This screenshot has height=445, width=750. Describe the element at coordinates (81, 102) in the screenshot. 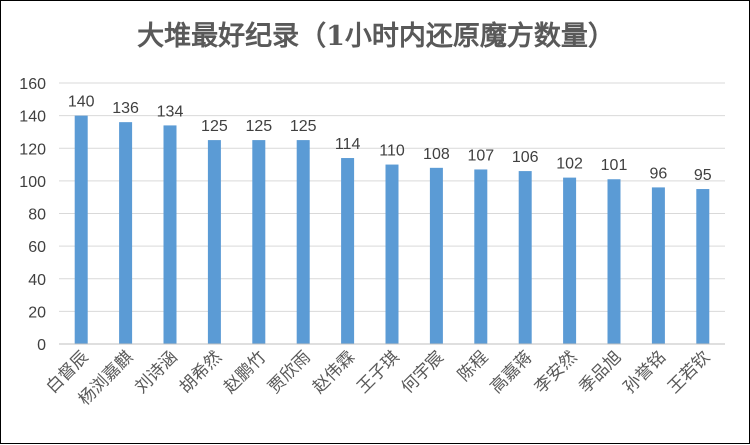

I see `data-label: 140` at that location.